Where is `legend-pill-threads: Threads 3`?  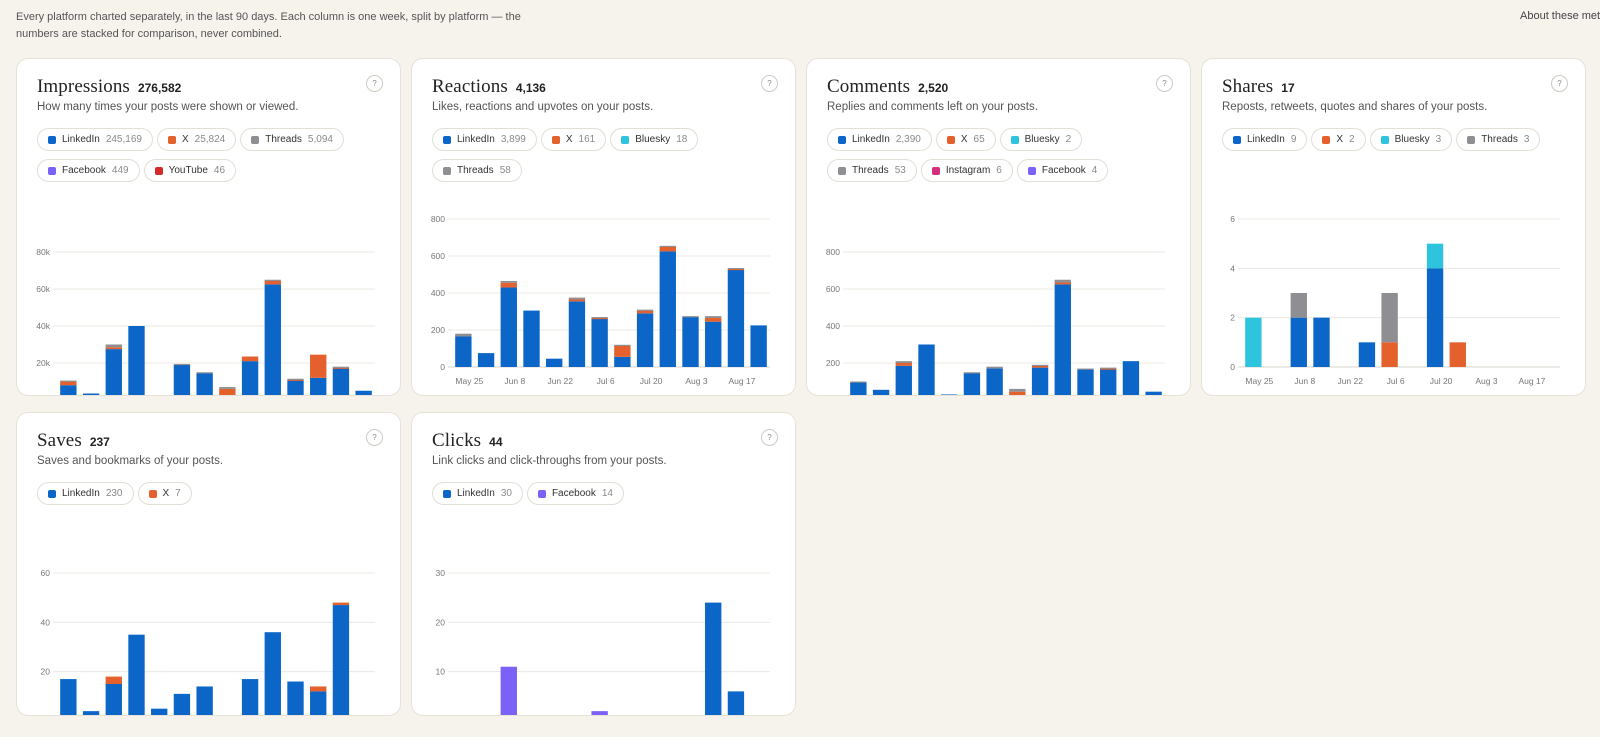 legend-pill-threads: Threads 3 is located at coordinates (1498, 139).